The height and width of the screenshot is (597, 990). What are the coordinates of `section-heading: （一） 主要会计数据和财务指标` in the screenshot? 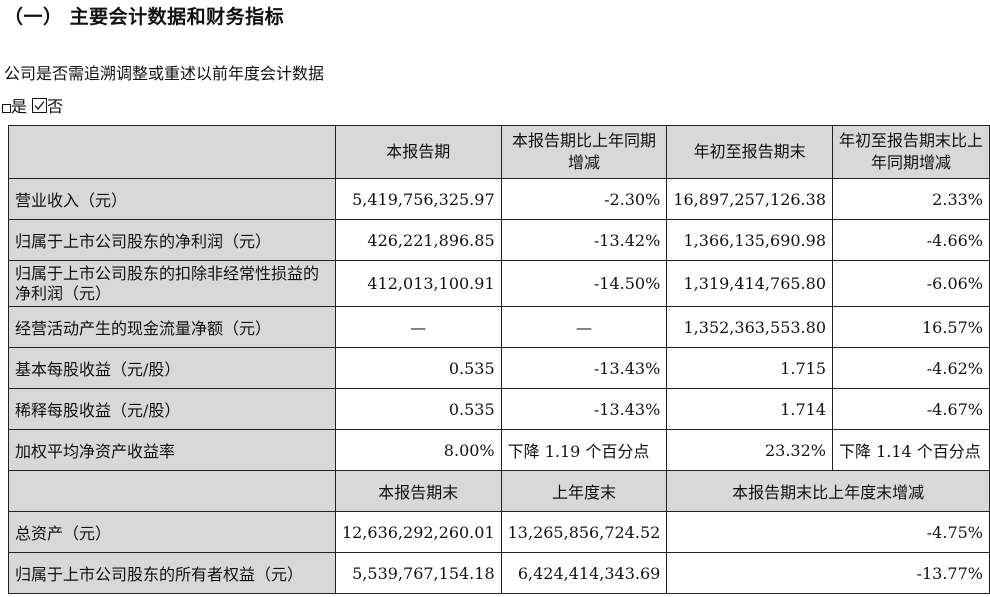 It's located at (144, 17).